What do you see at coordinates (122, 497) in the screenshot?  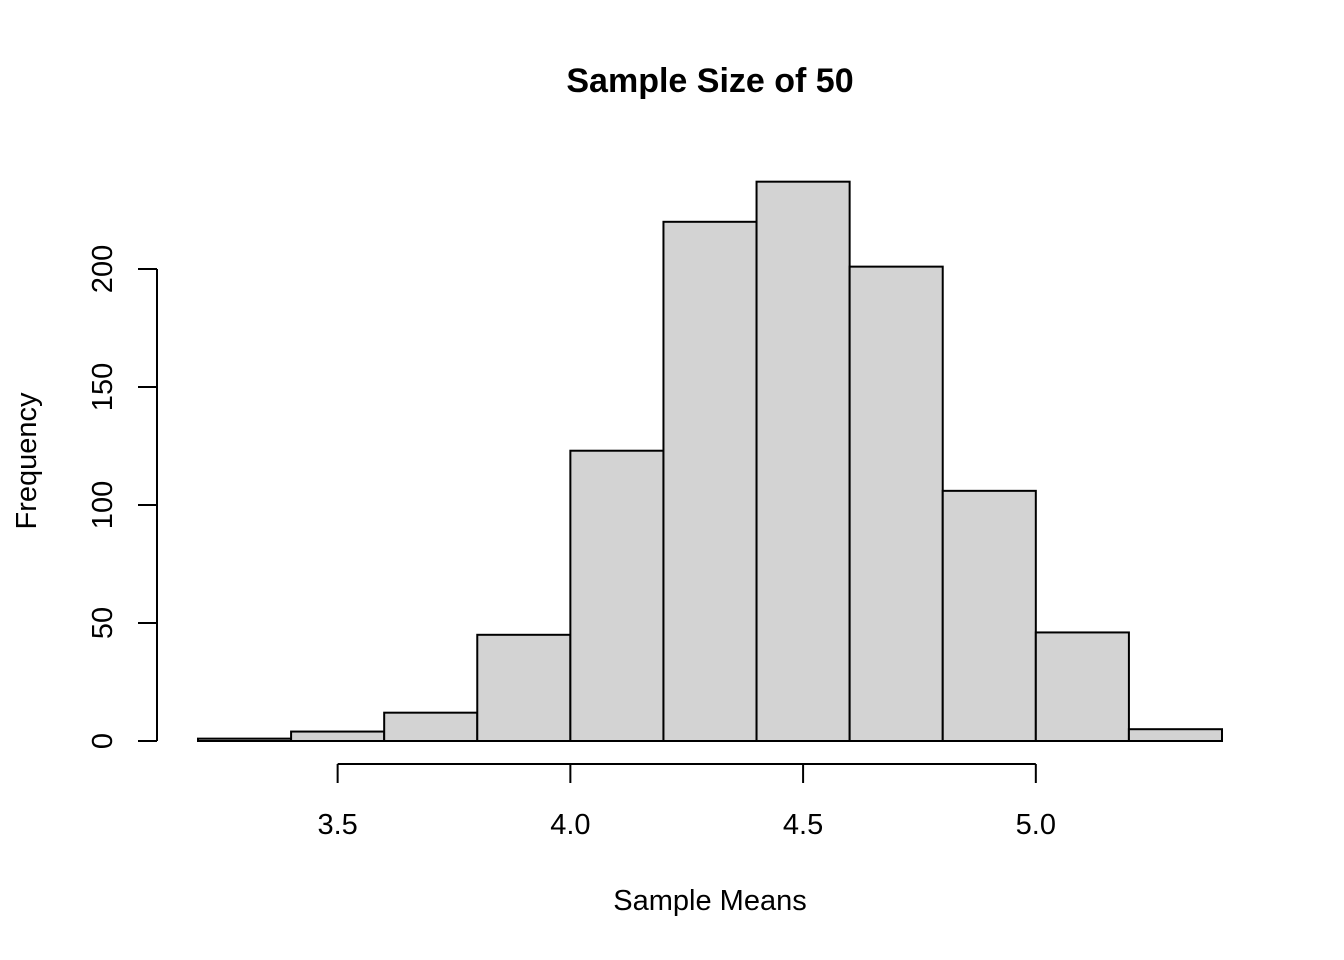 I see `y-axis: 0 50 100 150 200` at bounding box center [122, 497].